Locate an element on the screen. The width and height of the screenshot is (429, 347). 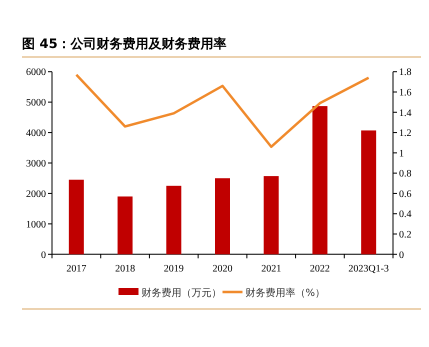
y2-tick-label: 1.6 is located at coordinates (405, 92).